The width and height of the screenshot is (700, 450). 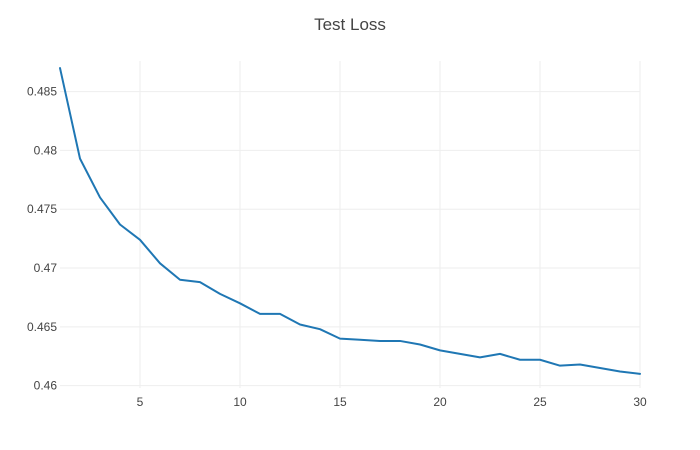 What do you see at coordinates (640, 402) in the screenshot?
I see `x-tick-label: 30` at bounding box center [640, 402].